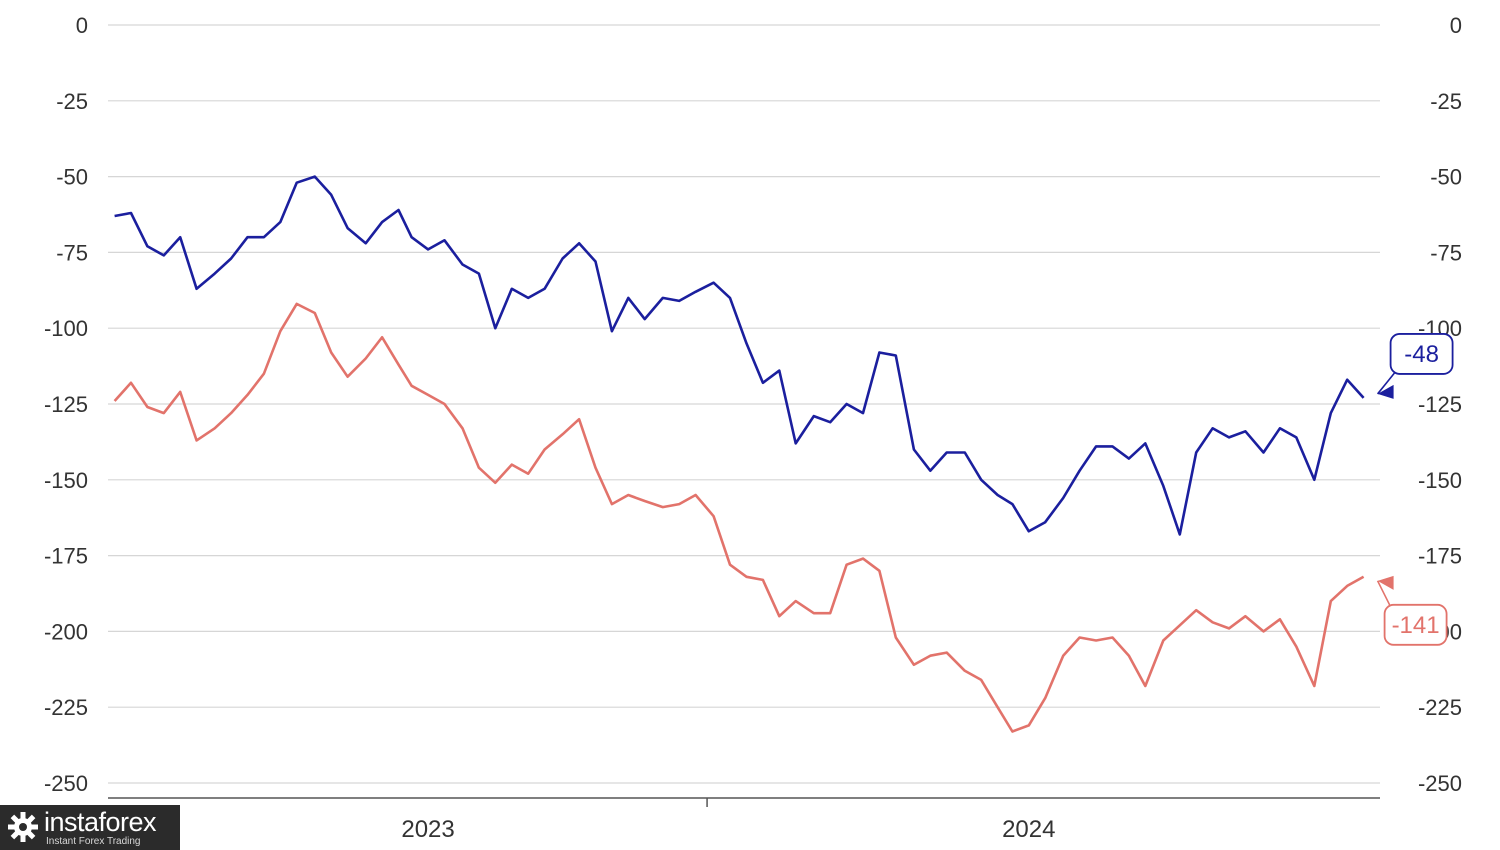 The height and width of the screenshot is (850, 1500). Describe the element at coordinates (1440, 480) in the screenshot. I see `y-tick-label-right: -150` at that location.